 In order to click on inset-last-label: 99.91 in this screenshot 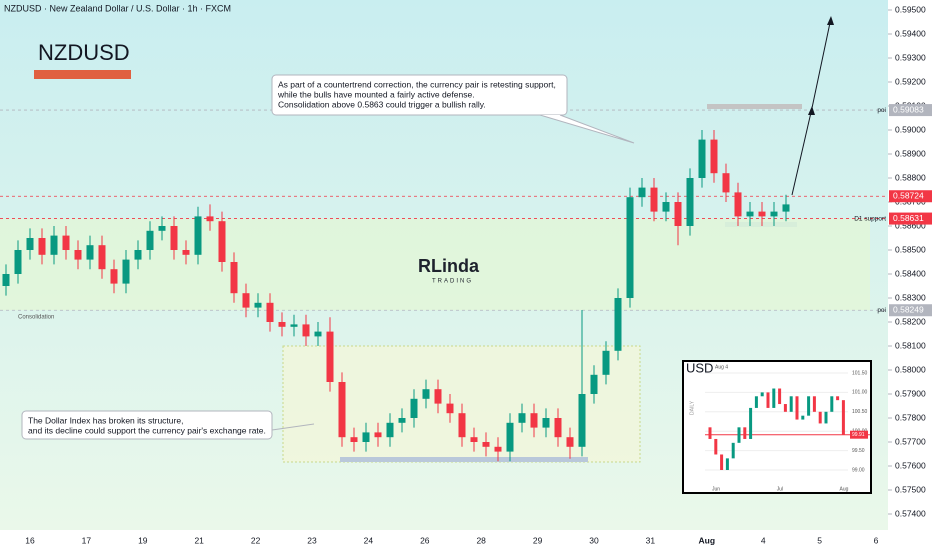, I will do `click(858, 435)`.